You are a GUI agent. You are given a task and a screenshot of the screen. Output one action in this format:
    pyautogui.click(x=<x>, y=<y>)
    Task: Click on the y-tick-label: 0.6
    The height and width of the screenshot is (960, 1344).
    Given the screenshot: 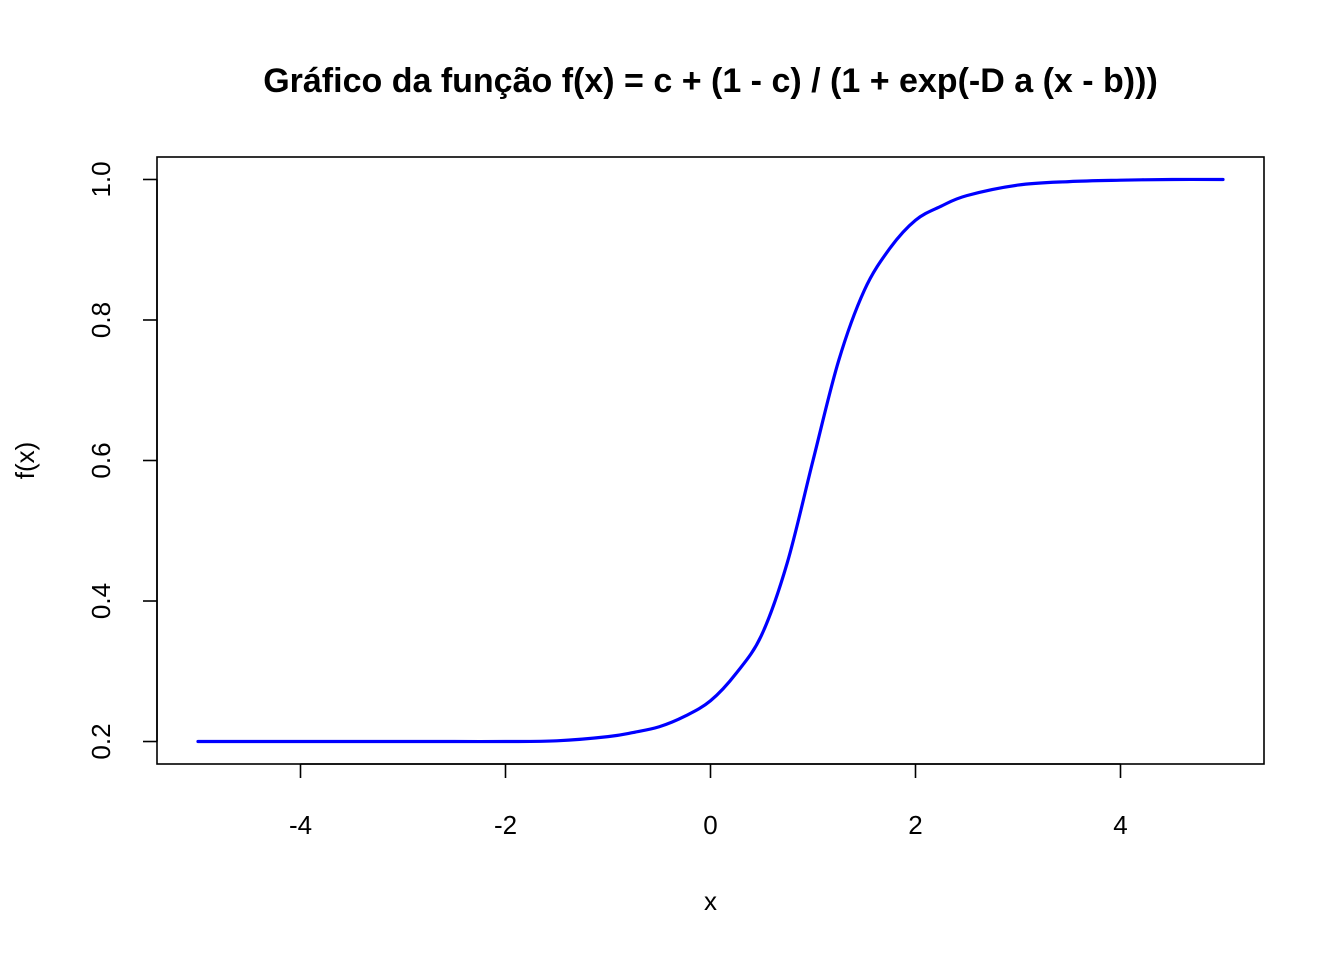 What is the action you would take?
    pyautogui.click(x=101, y=460)
    